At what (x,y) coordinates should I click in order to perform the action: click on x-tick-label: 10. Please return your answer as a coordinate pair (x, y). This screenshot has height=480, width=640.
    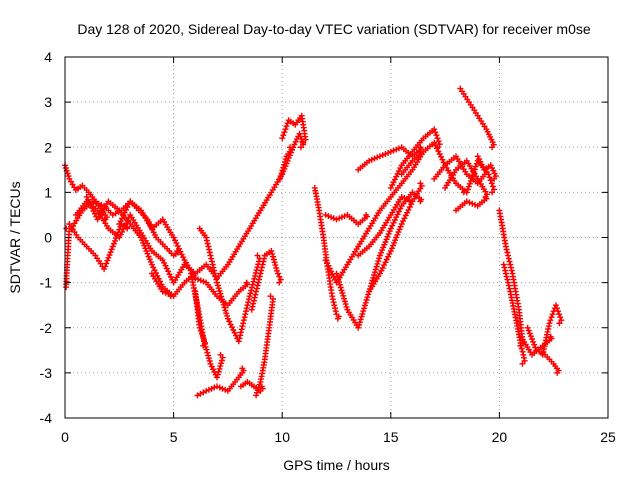
    Looking at the image, I should click on (282, 437).